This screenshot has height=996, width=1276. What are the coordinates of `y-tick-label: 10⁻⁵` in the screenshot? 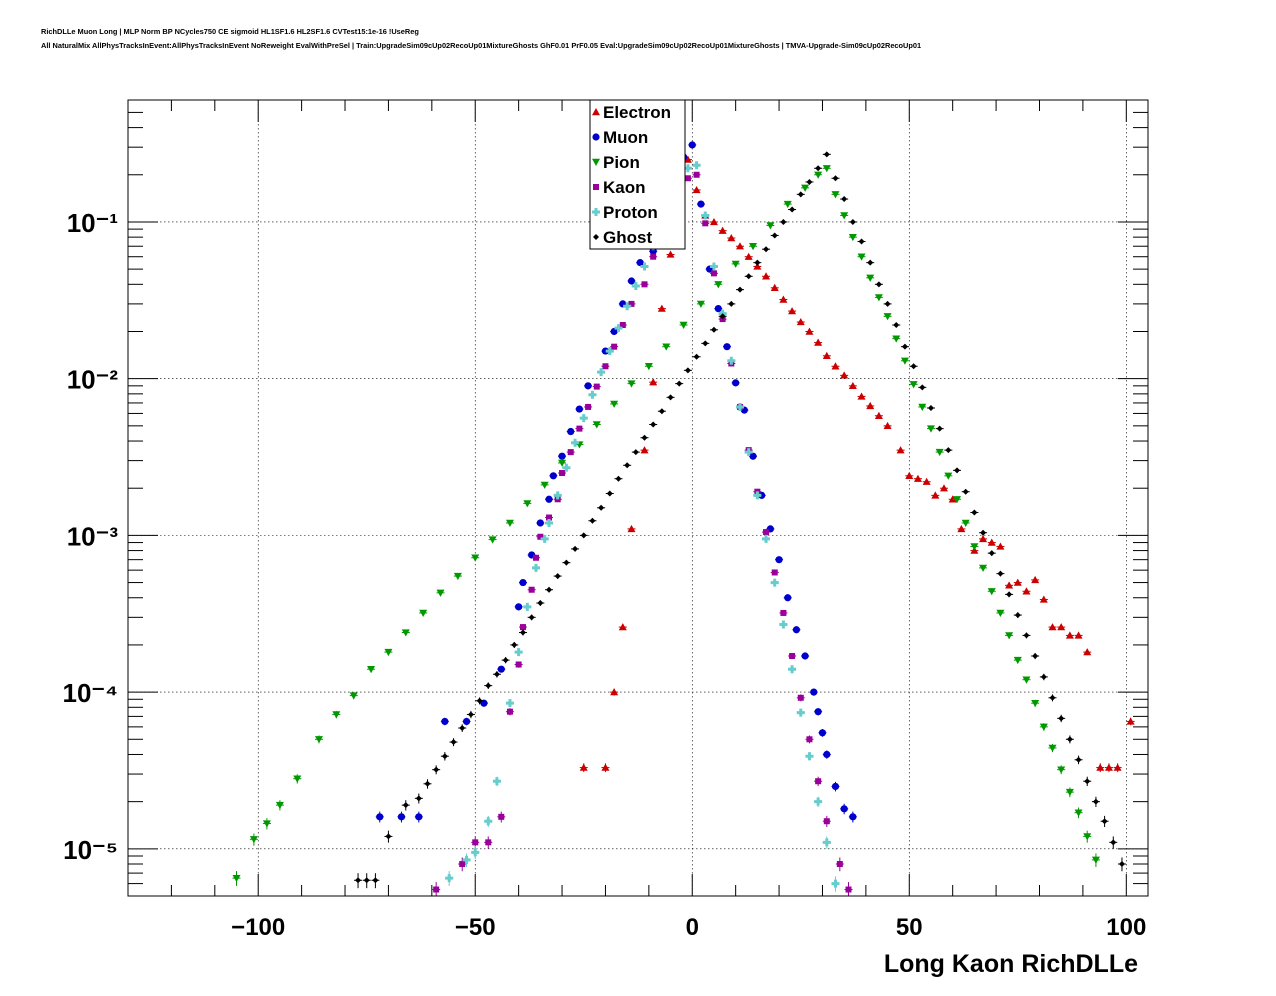 It's located at (90, 850).